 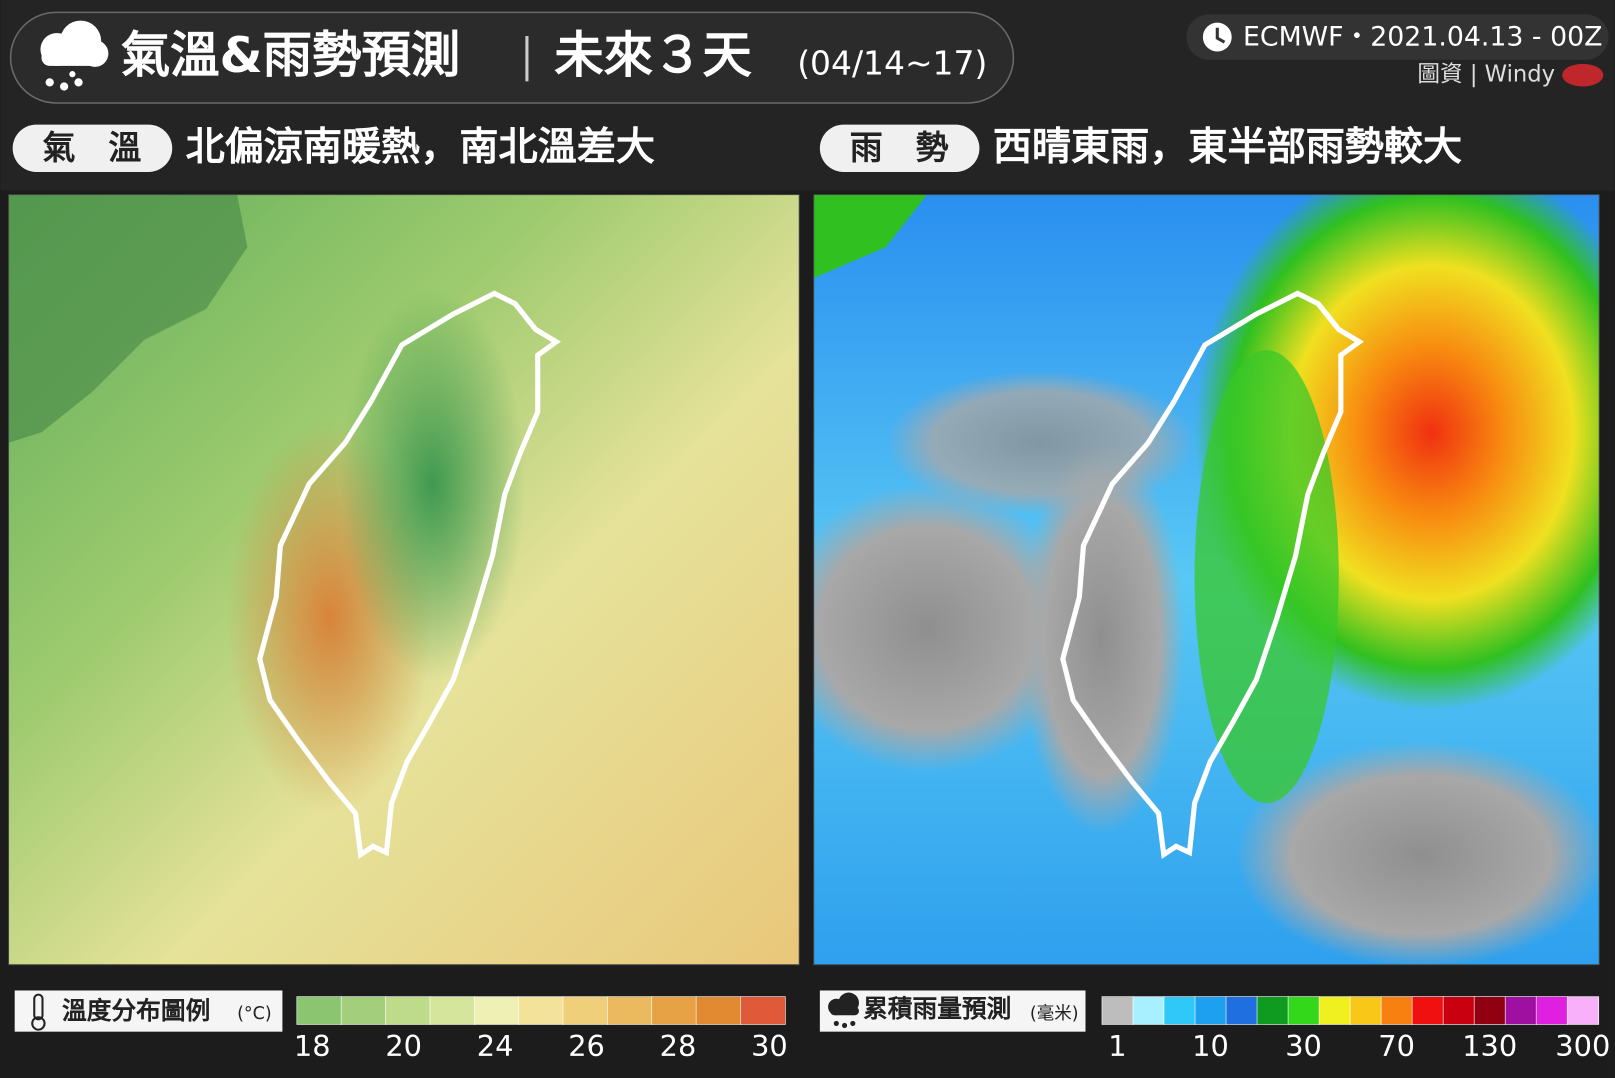 What do you see at coordinates (1489, 1046) in the screenshot?
I see `legend-tick-label: 130` at bounding box center [1489, 1046].